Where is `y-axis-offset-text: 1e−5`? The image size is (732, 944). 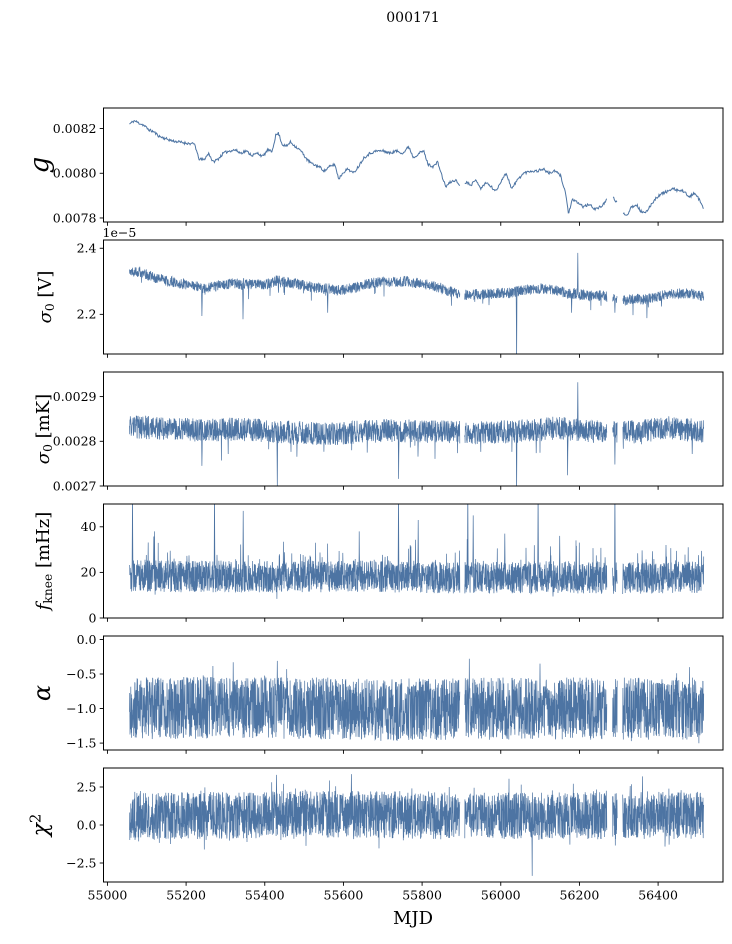 y-axis-offset-text: 1e−5 is located at coordinates (120, 232).